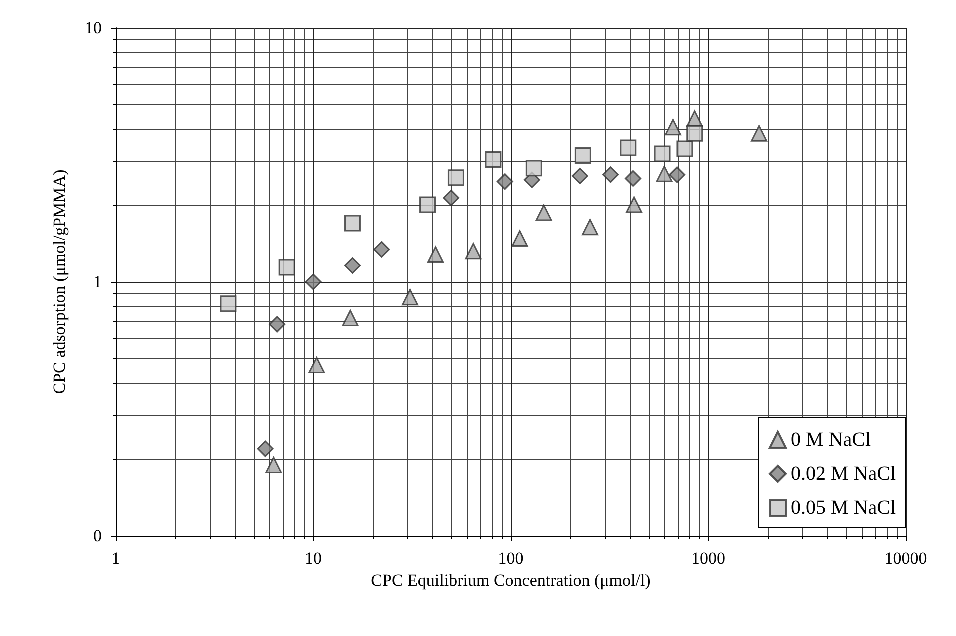 The width and height of the screenshot is (956, 636). What do you see at coordinates (843, 508) in the screenshot?
I see `legend-label: 0.05 M NaCl` at bounding box center [843, 508].